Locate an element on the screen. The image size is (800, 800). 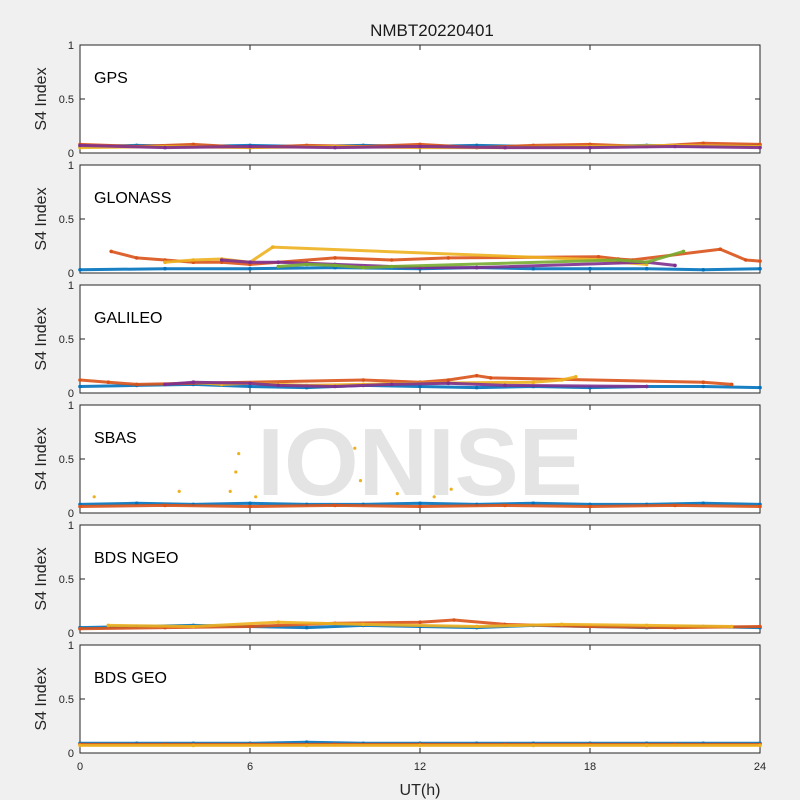
chart-title: NMBT20220401 is located at coordinates (432, 30).